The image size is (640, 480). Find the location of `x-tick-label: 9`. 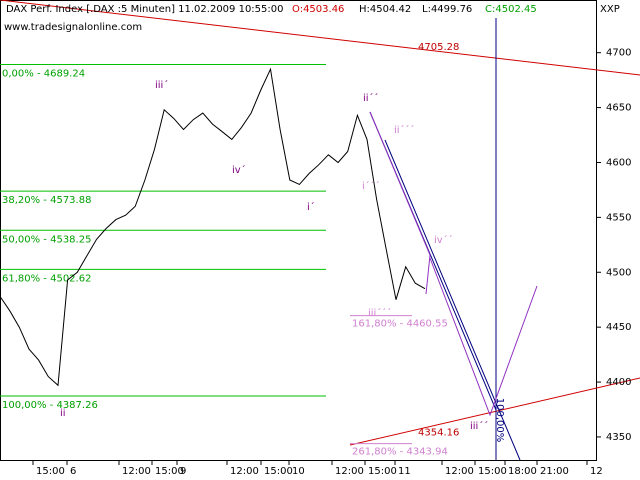

x-tick-label: 9 is located at coordinates (183, 471).